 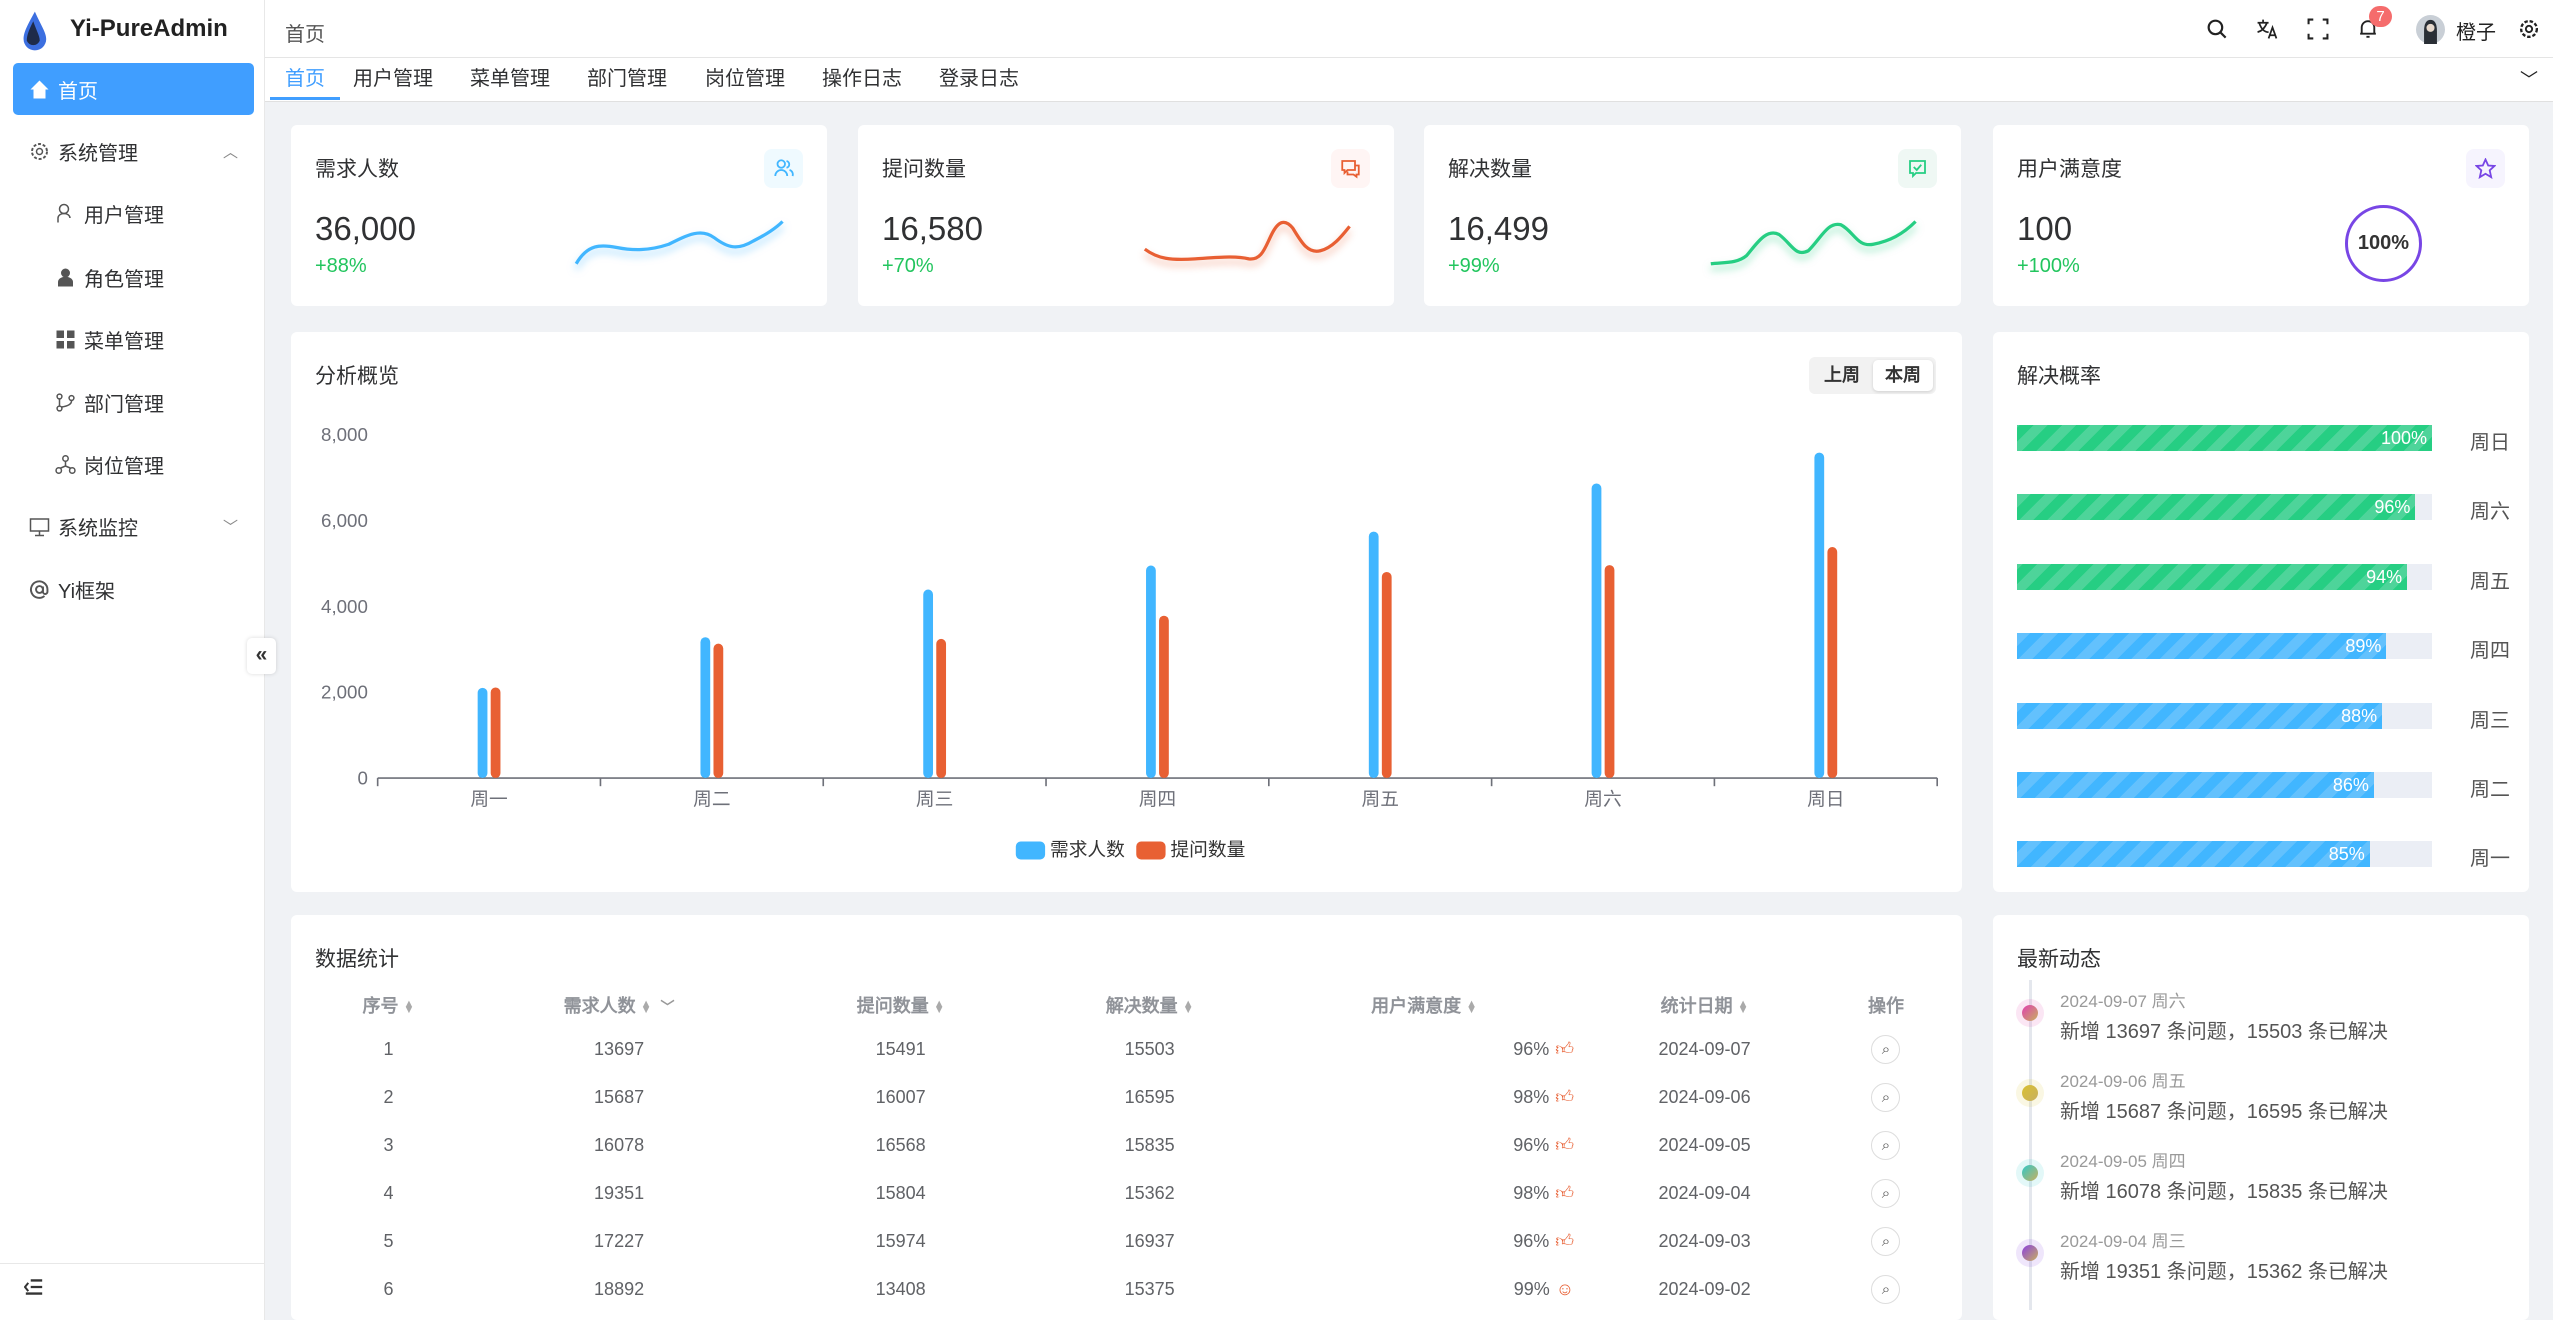 I want to click on stat-card-solved: 解决数量 16,499 +99%, so click(x=1692, y=215).